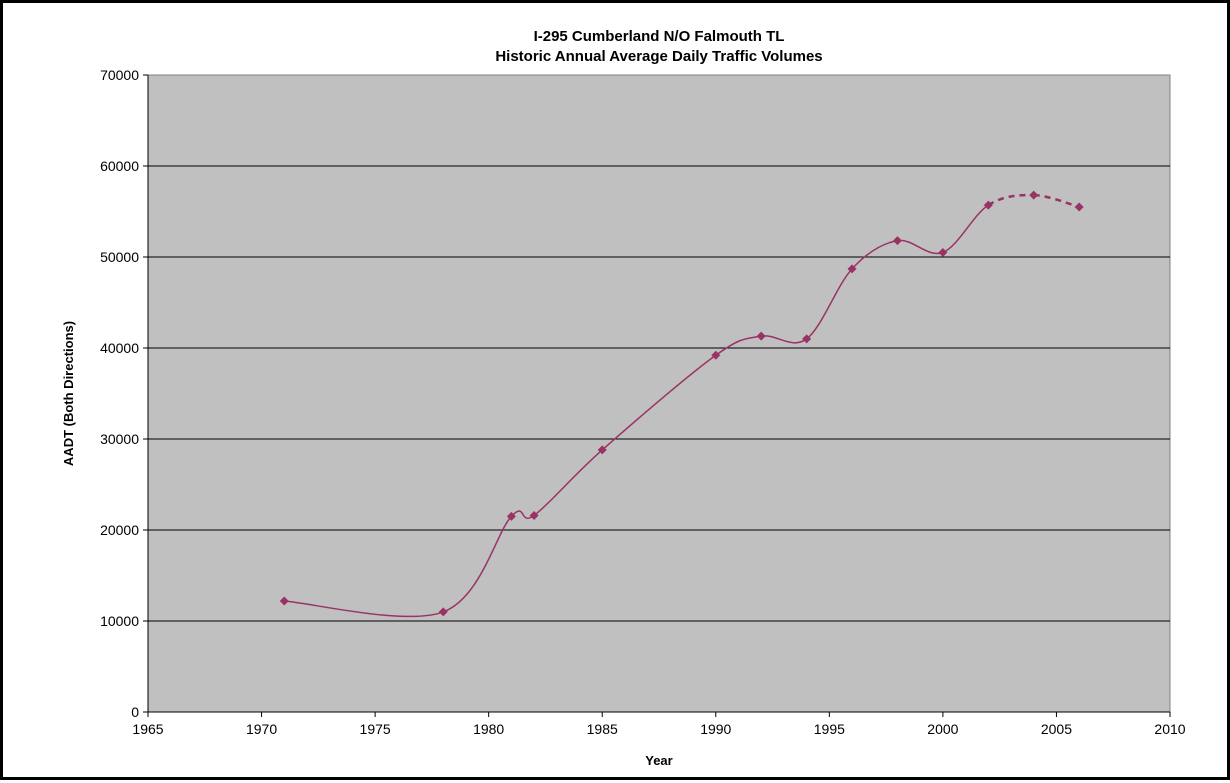 Image resolution: width=1230 pixels, height=783 pixels. What do you see at coordinates (135, 712) in the screenshot?
I see `y-tick-label: 0` at bounding box center [135, 712].